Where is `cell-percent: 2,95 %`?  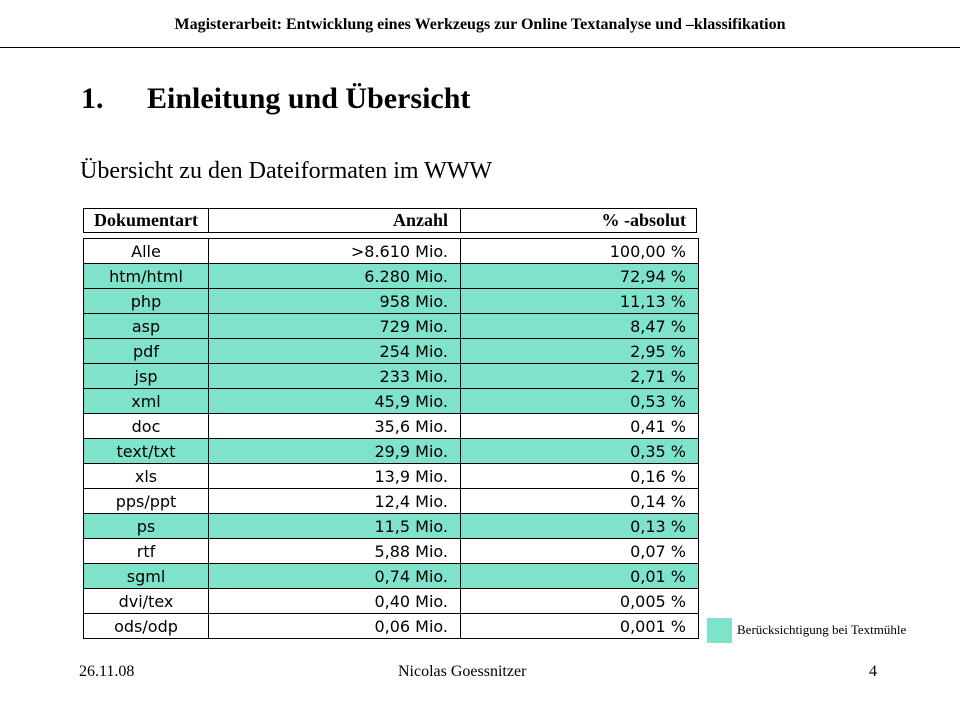 cell-percent: 2,95 % is located at coordinates (658, 351).